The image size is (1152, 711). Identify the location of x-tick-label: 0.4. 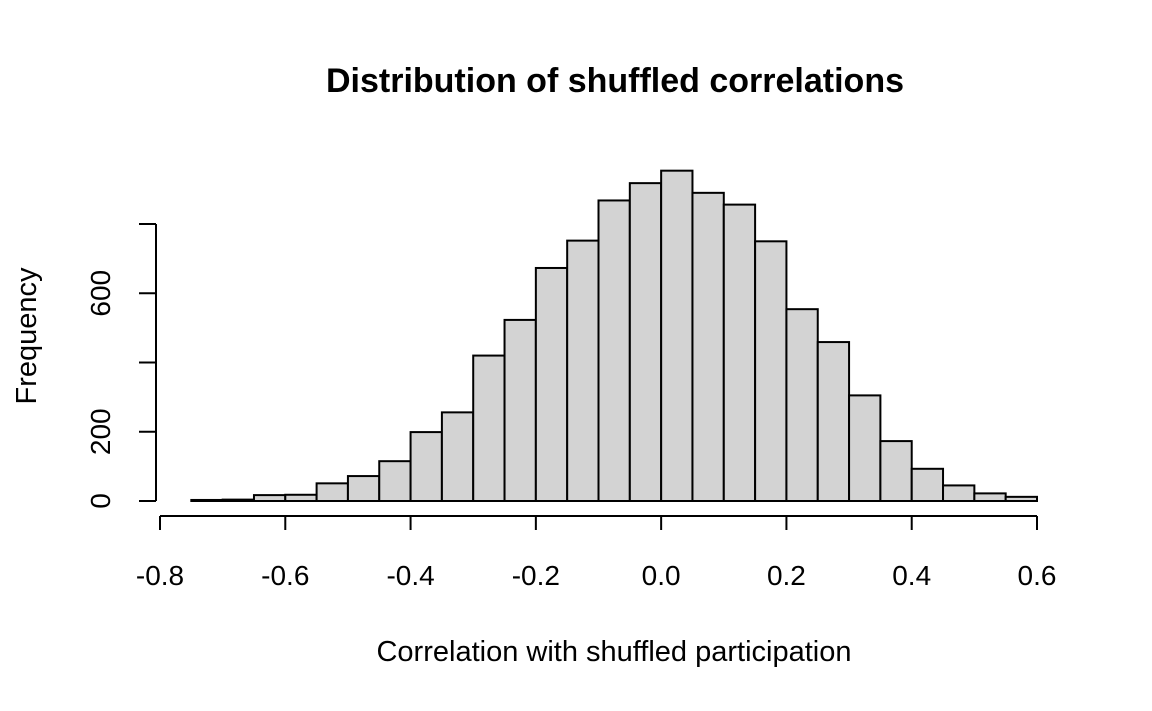
(911, 575).